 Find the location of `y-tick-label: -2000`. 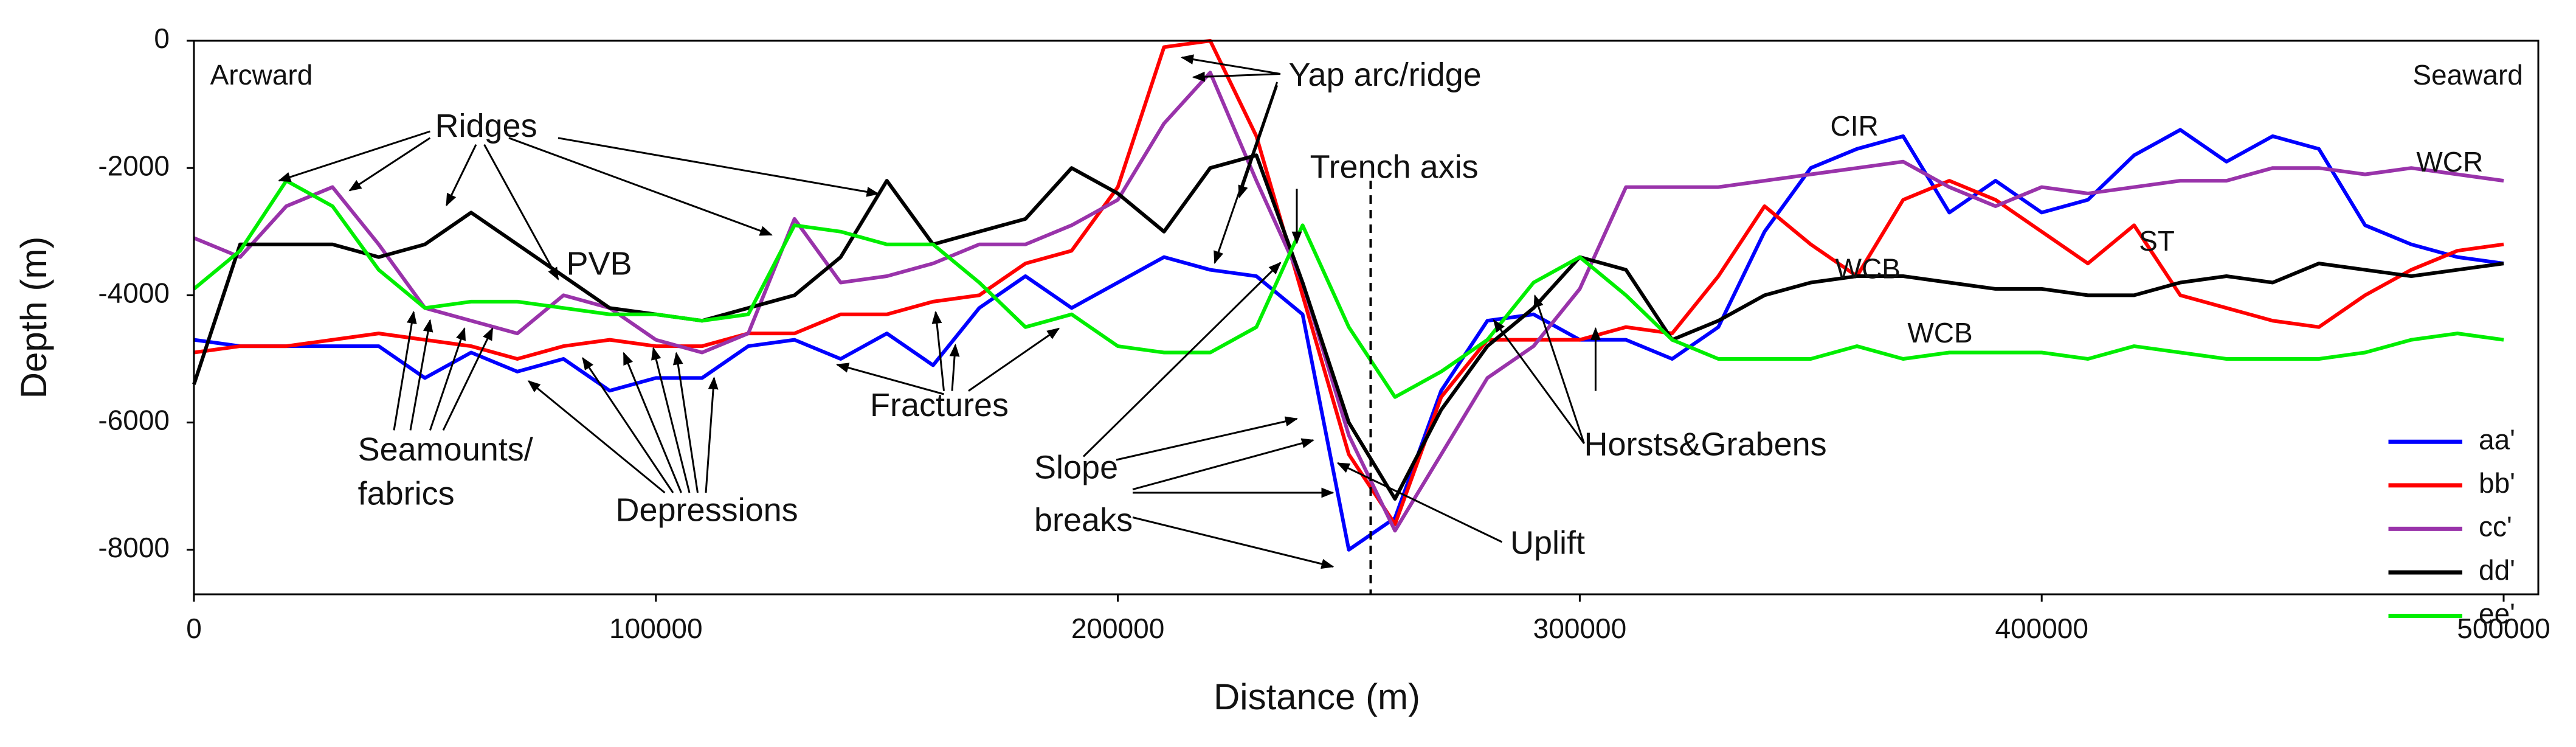

y-tick-label: -2000 is located at coordinates (134, 166).